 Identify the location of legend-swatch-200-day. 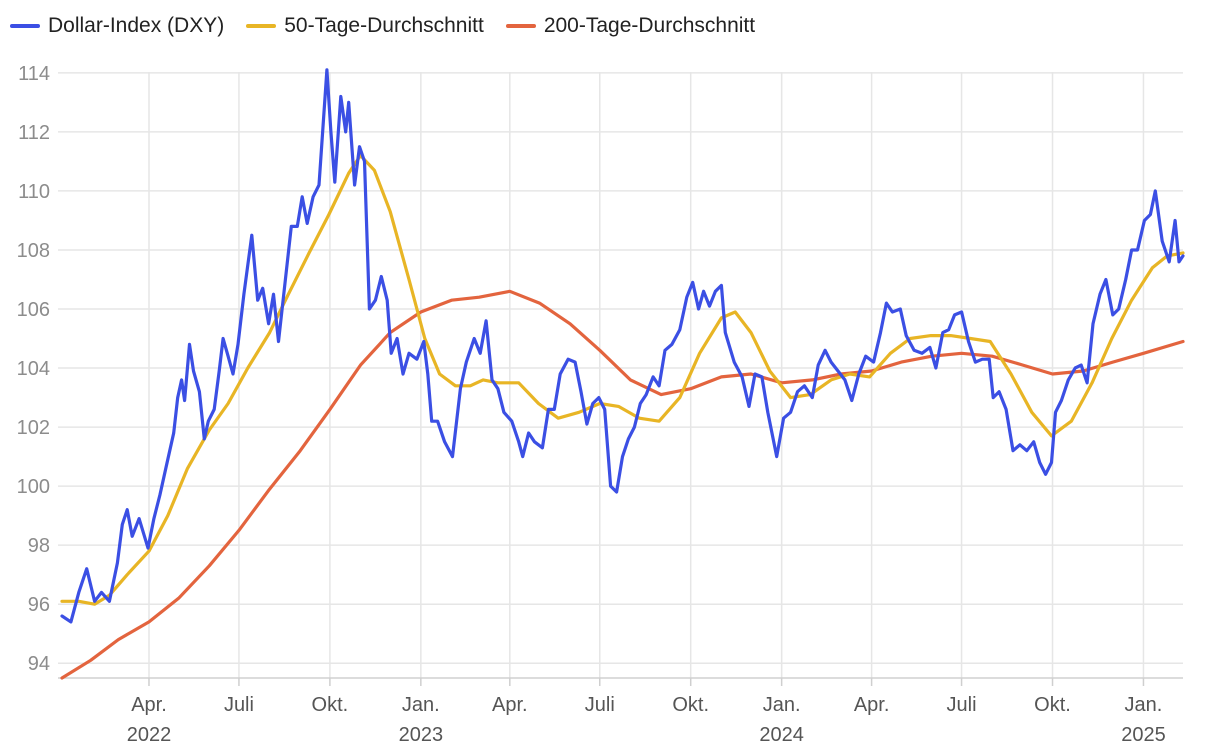
(520, 26).